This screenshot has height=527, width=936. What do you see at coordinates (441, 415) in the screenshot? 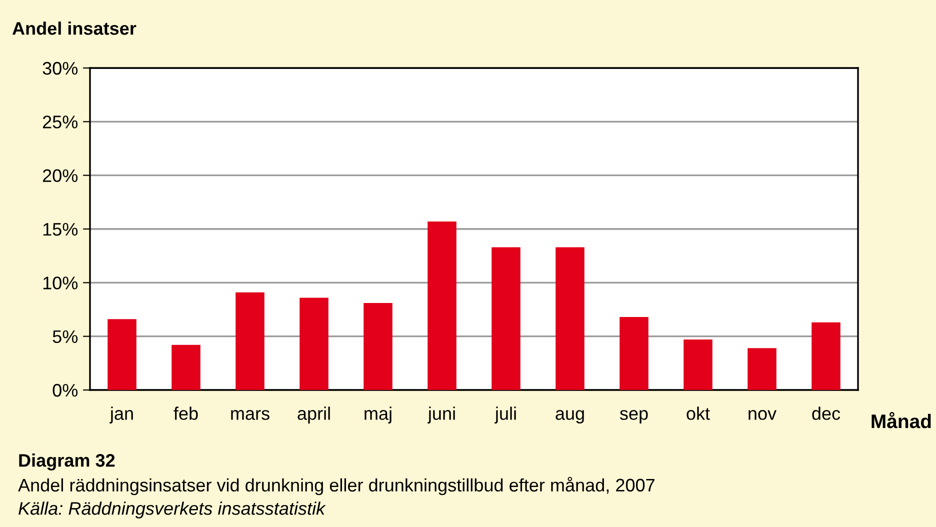
I see `x-tick-label: juni` at bounding box center [441, 415].